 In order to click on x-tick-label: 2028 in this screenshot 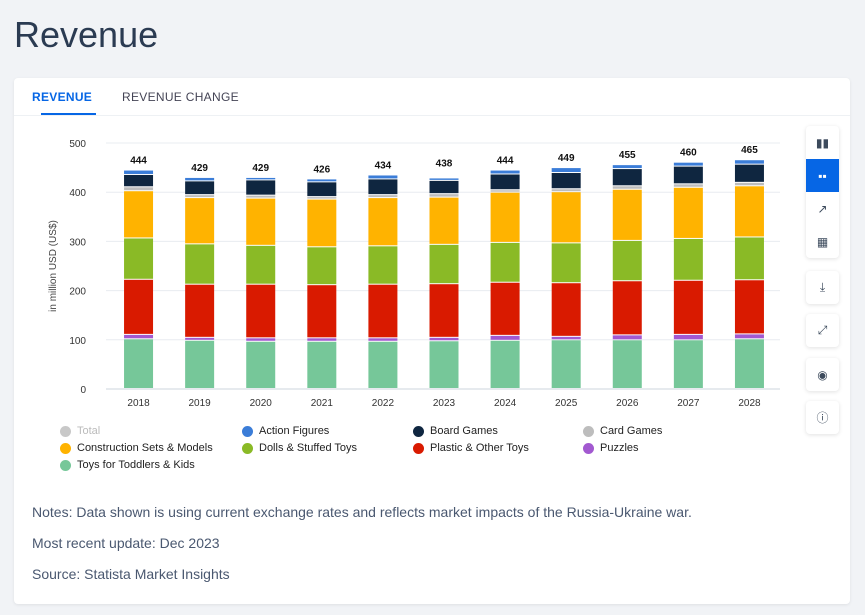, I will do `click(749, 403)`.